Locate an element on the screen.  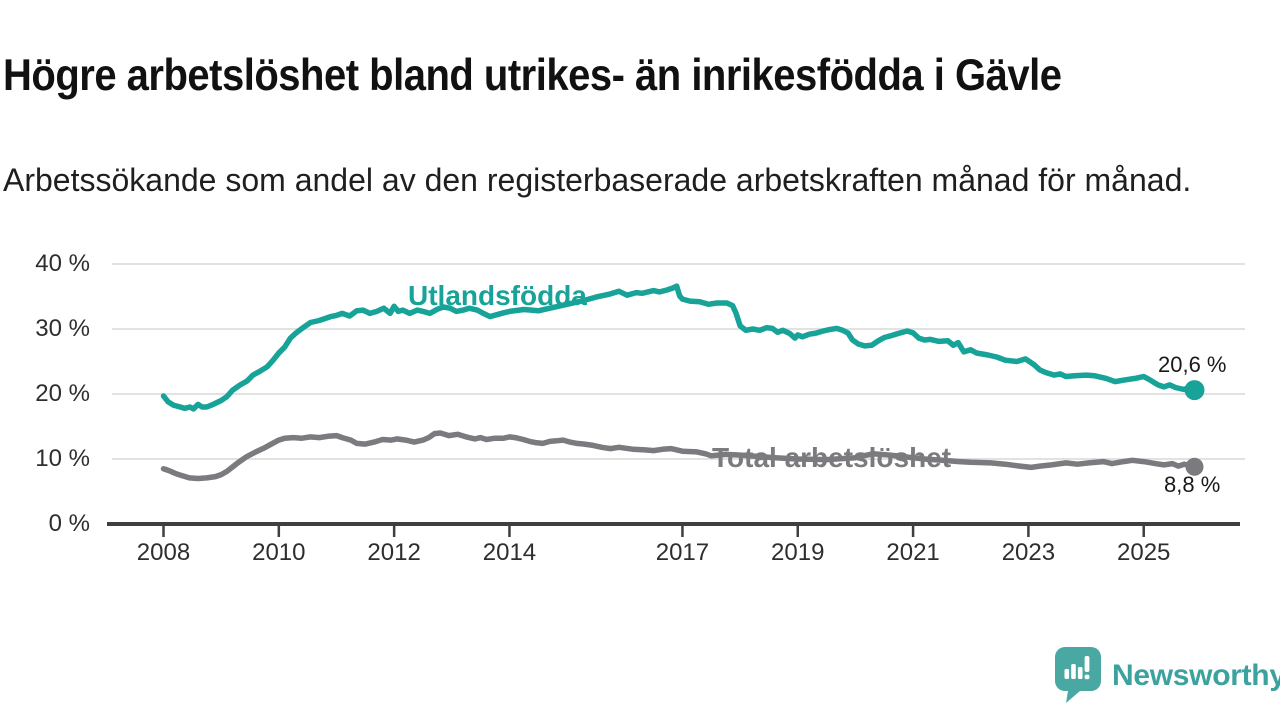
speech-bubble-bar-chart-icon is located at coordinates (1078, 675).